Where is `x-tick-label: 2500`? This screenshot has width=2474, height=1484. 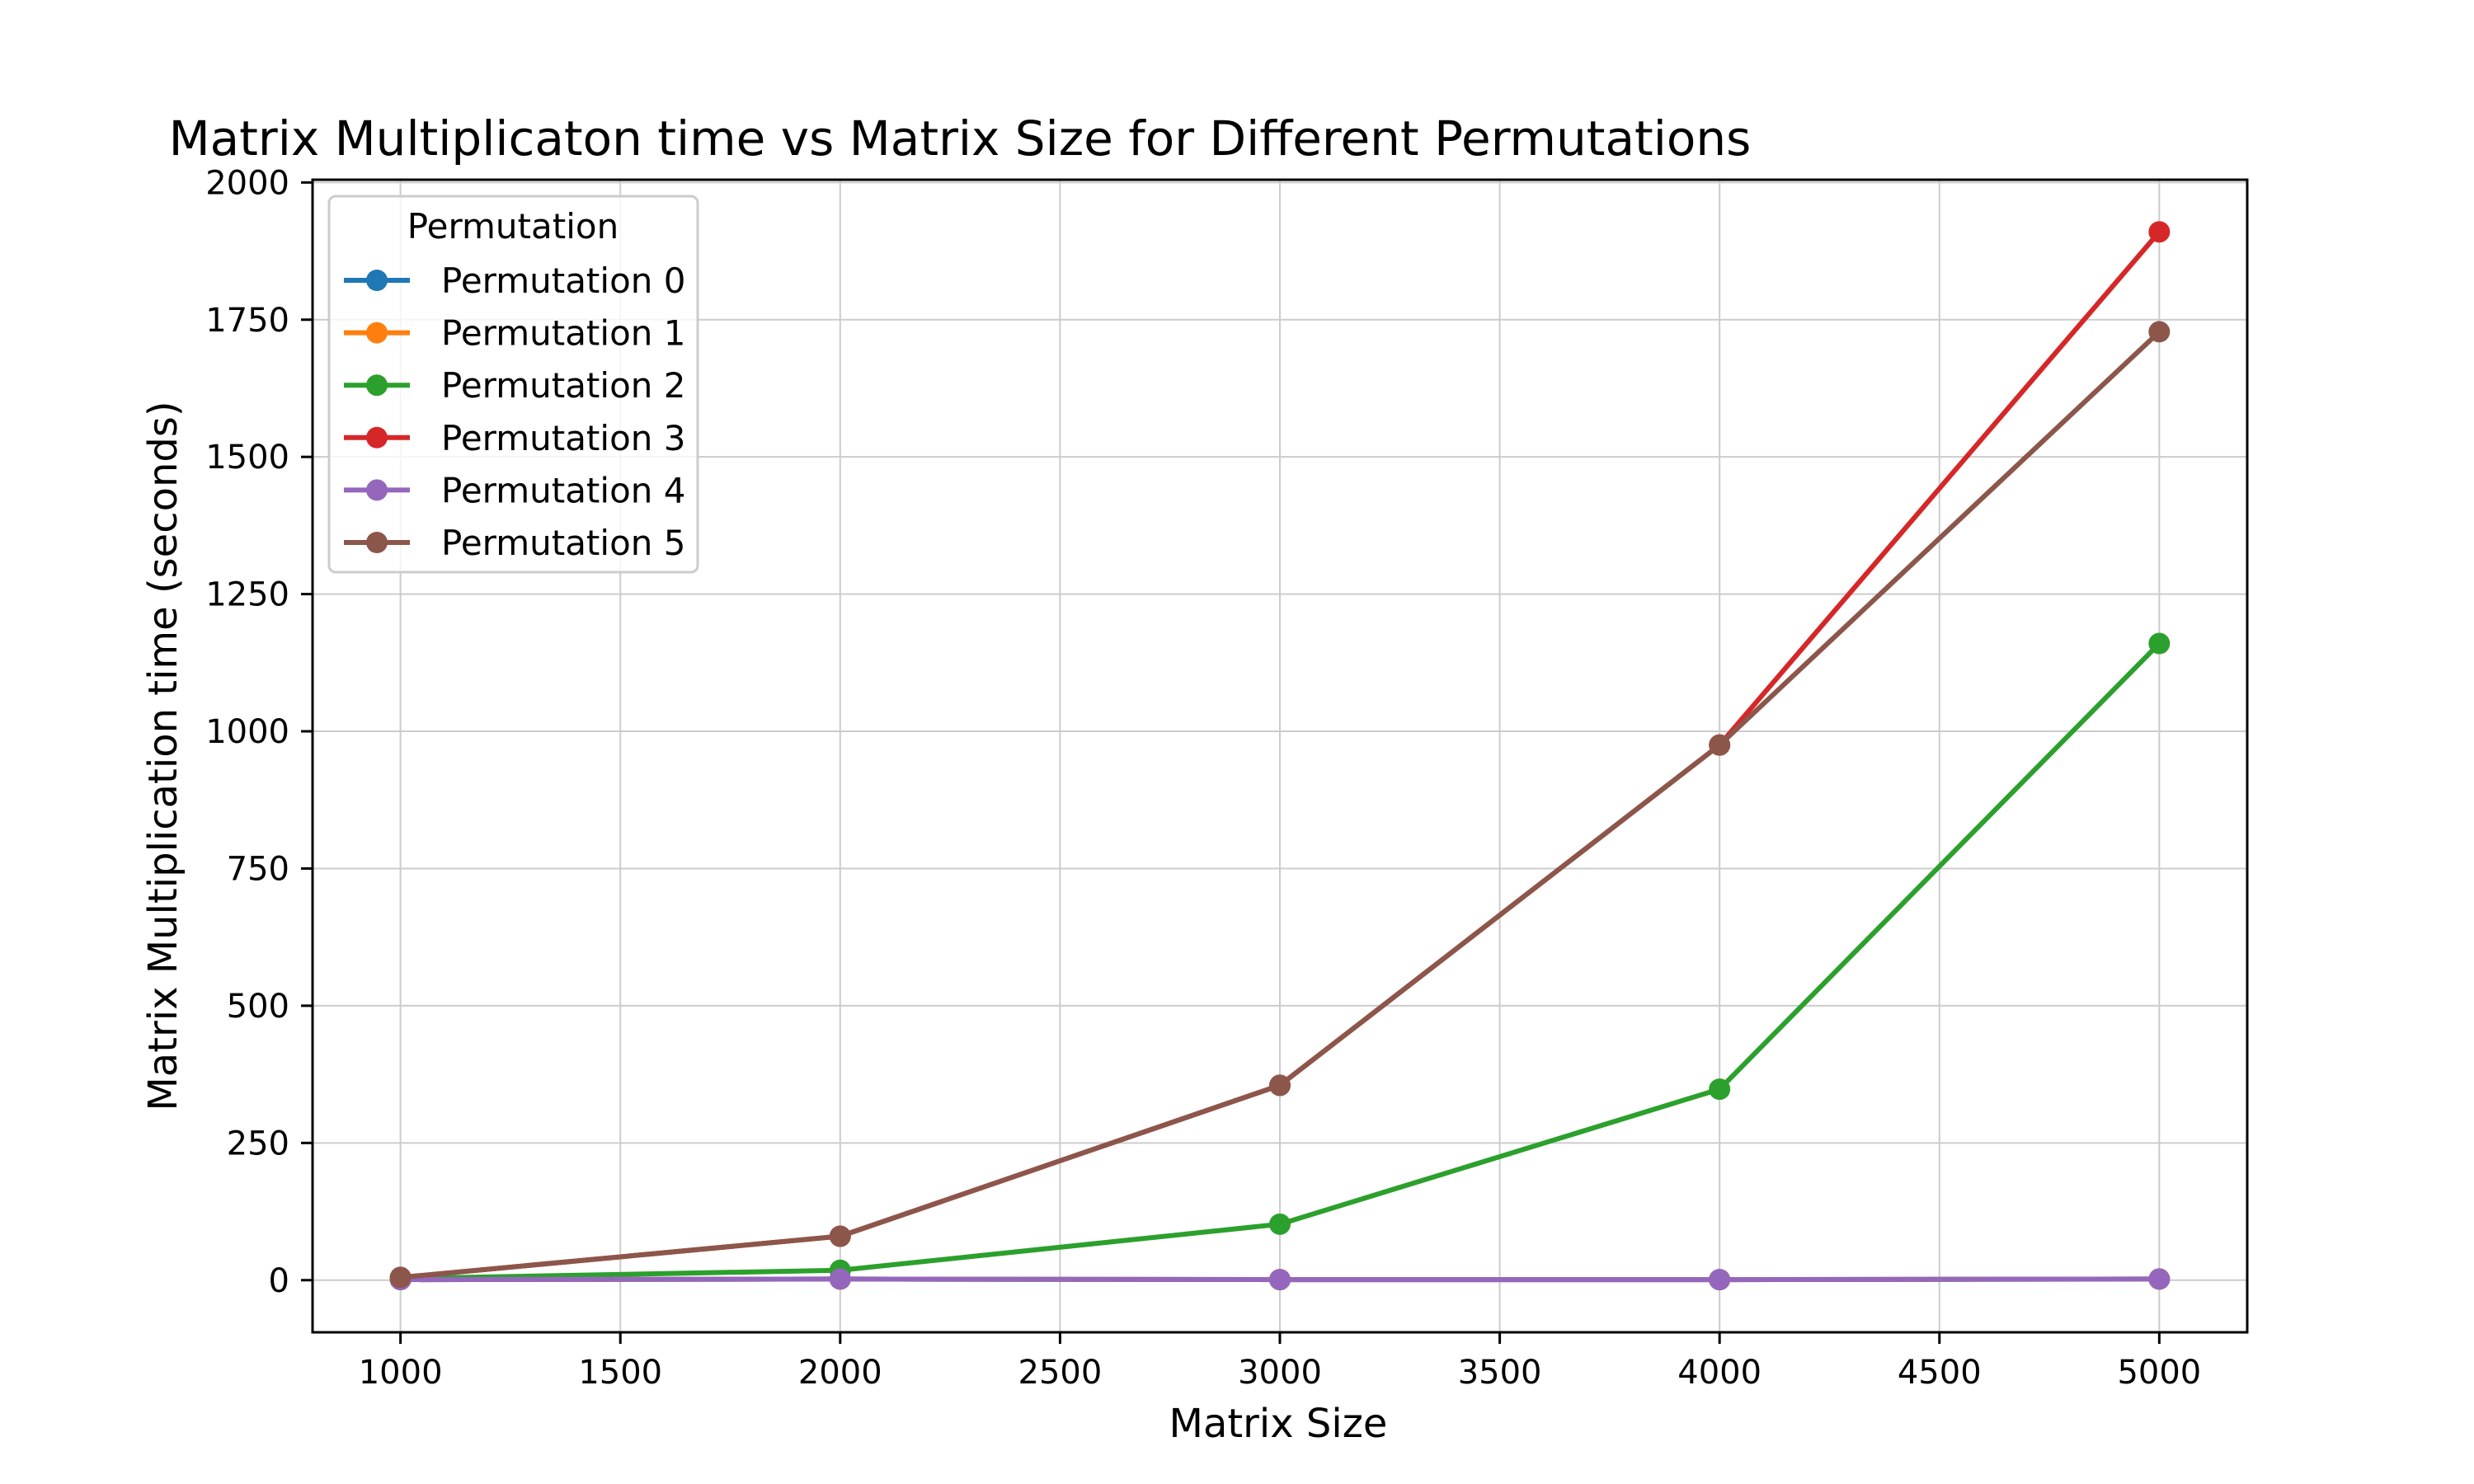
x-tick-label: 2500 is located at coordinates (1060, 1373).